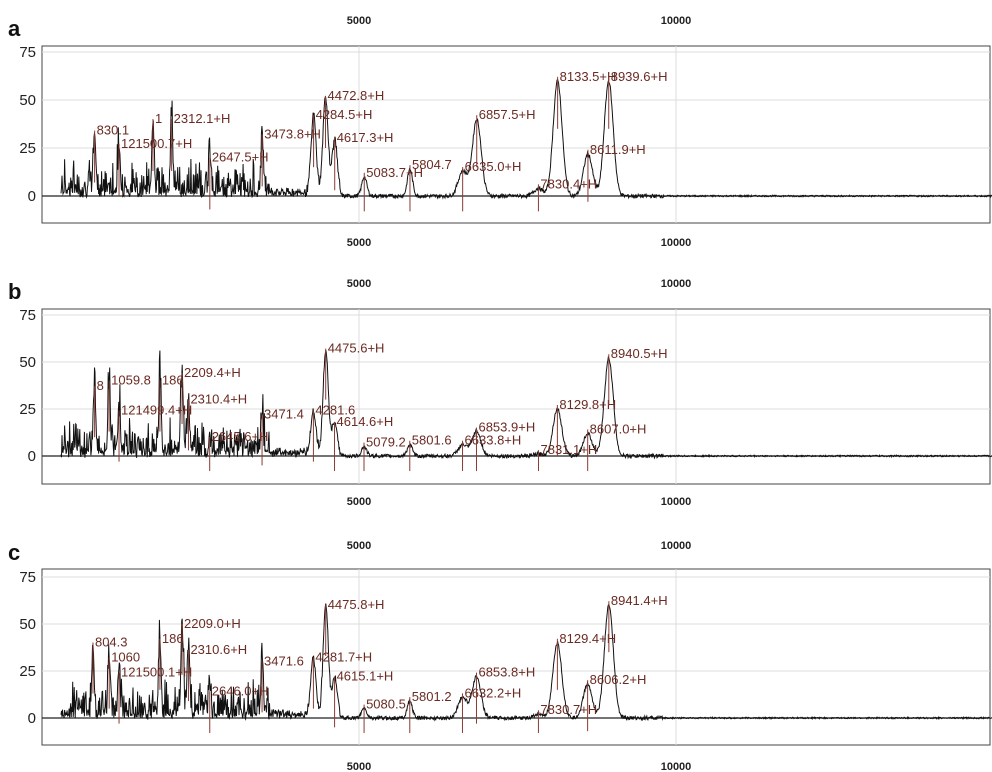  What do you see at coordinates (492, 692) in the screenshot?
I see `peak-label: 6632.2+H` at bounding box center [492, 692].